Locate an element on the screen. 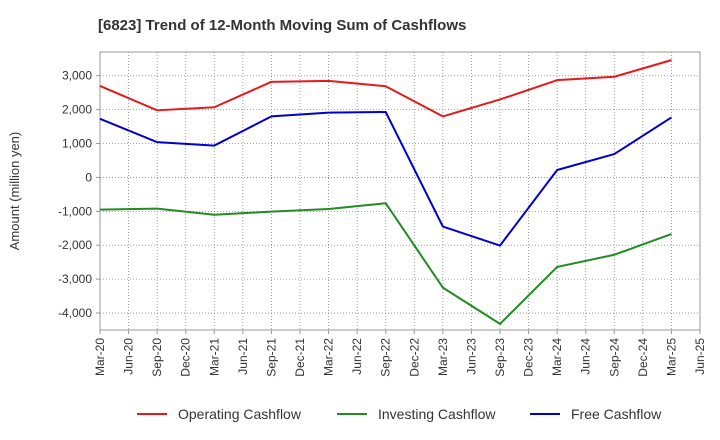  x-tick-label: Mar-24 is located at coordinates (557, 357).